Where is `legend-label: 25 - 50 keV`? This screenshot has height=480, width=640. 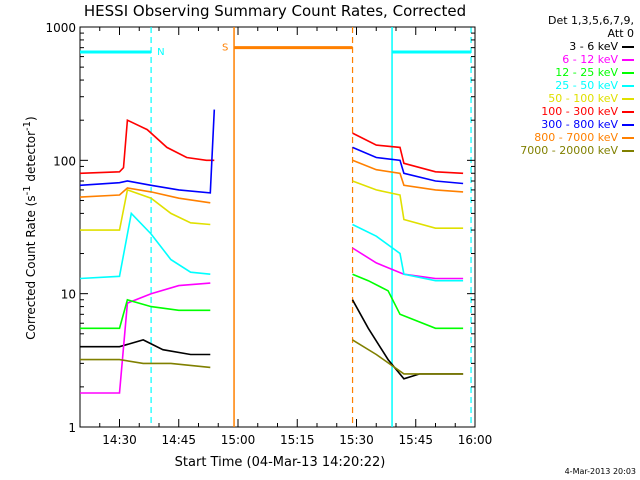 legend-label: 25 - 50 keV is located at coordinates (586, 85).